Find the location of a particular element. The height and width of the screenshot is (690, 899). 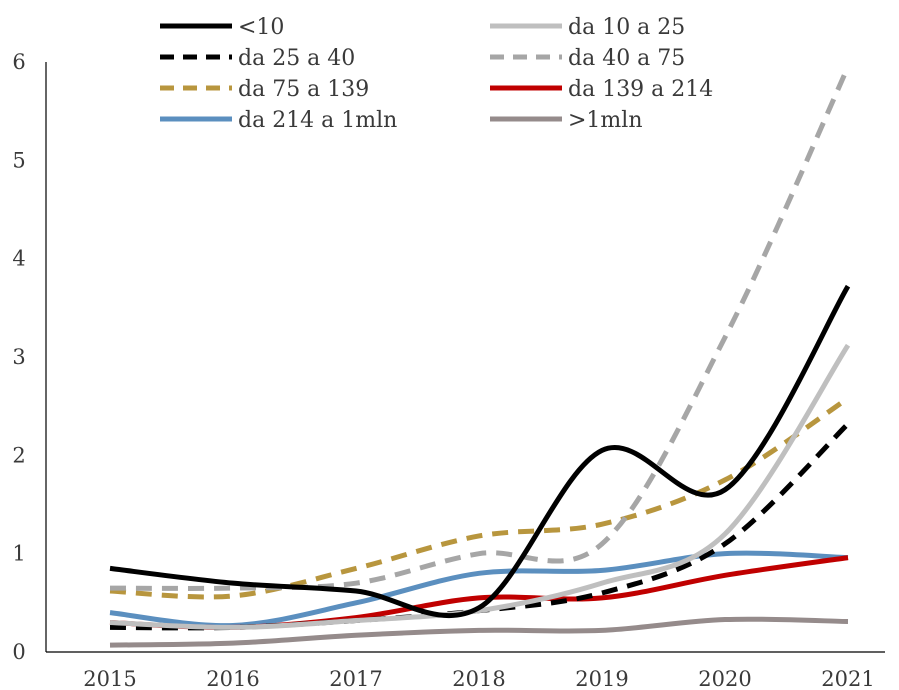

legend-label-1: da 10 a 25 is located at coordinates (626, 27).